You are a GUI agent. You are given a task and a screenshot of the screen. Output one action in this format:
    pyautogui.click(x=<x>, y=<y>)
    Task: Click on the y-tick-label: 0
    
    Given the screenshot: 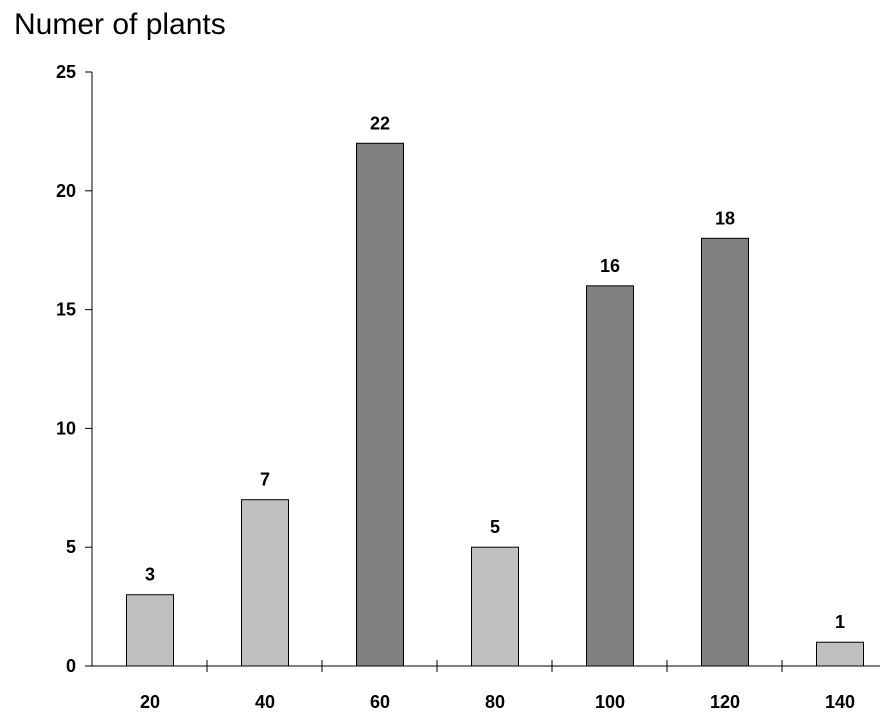 What is the action you would take?
    pyautogui.click(x=71, y=666)
    